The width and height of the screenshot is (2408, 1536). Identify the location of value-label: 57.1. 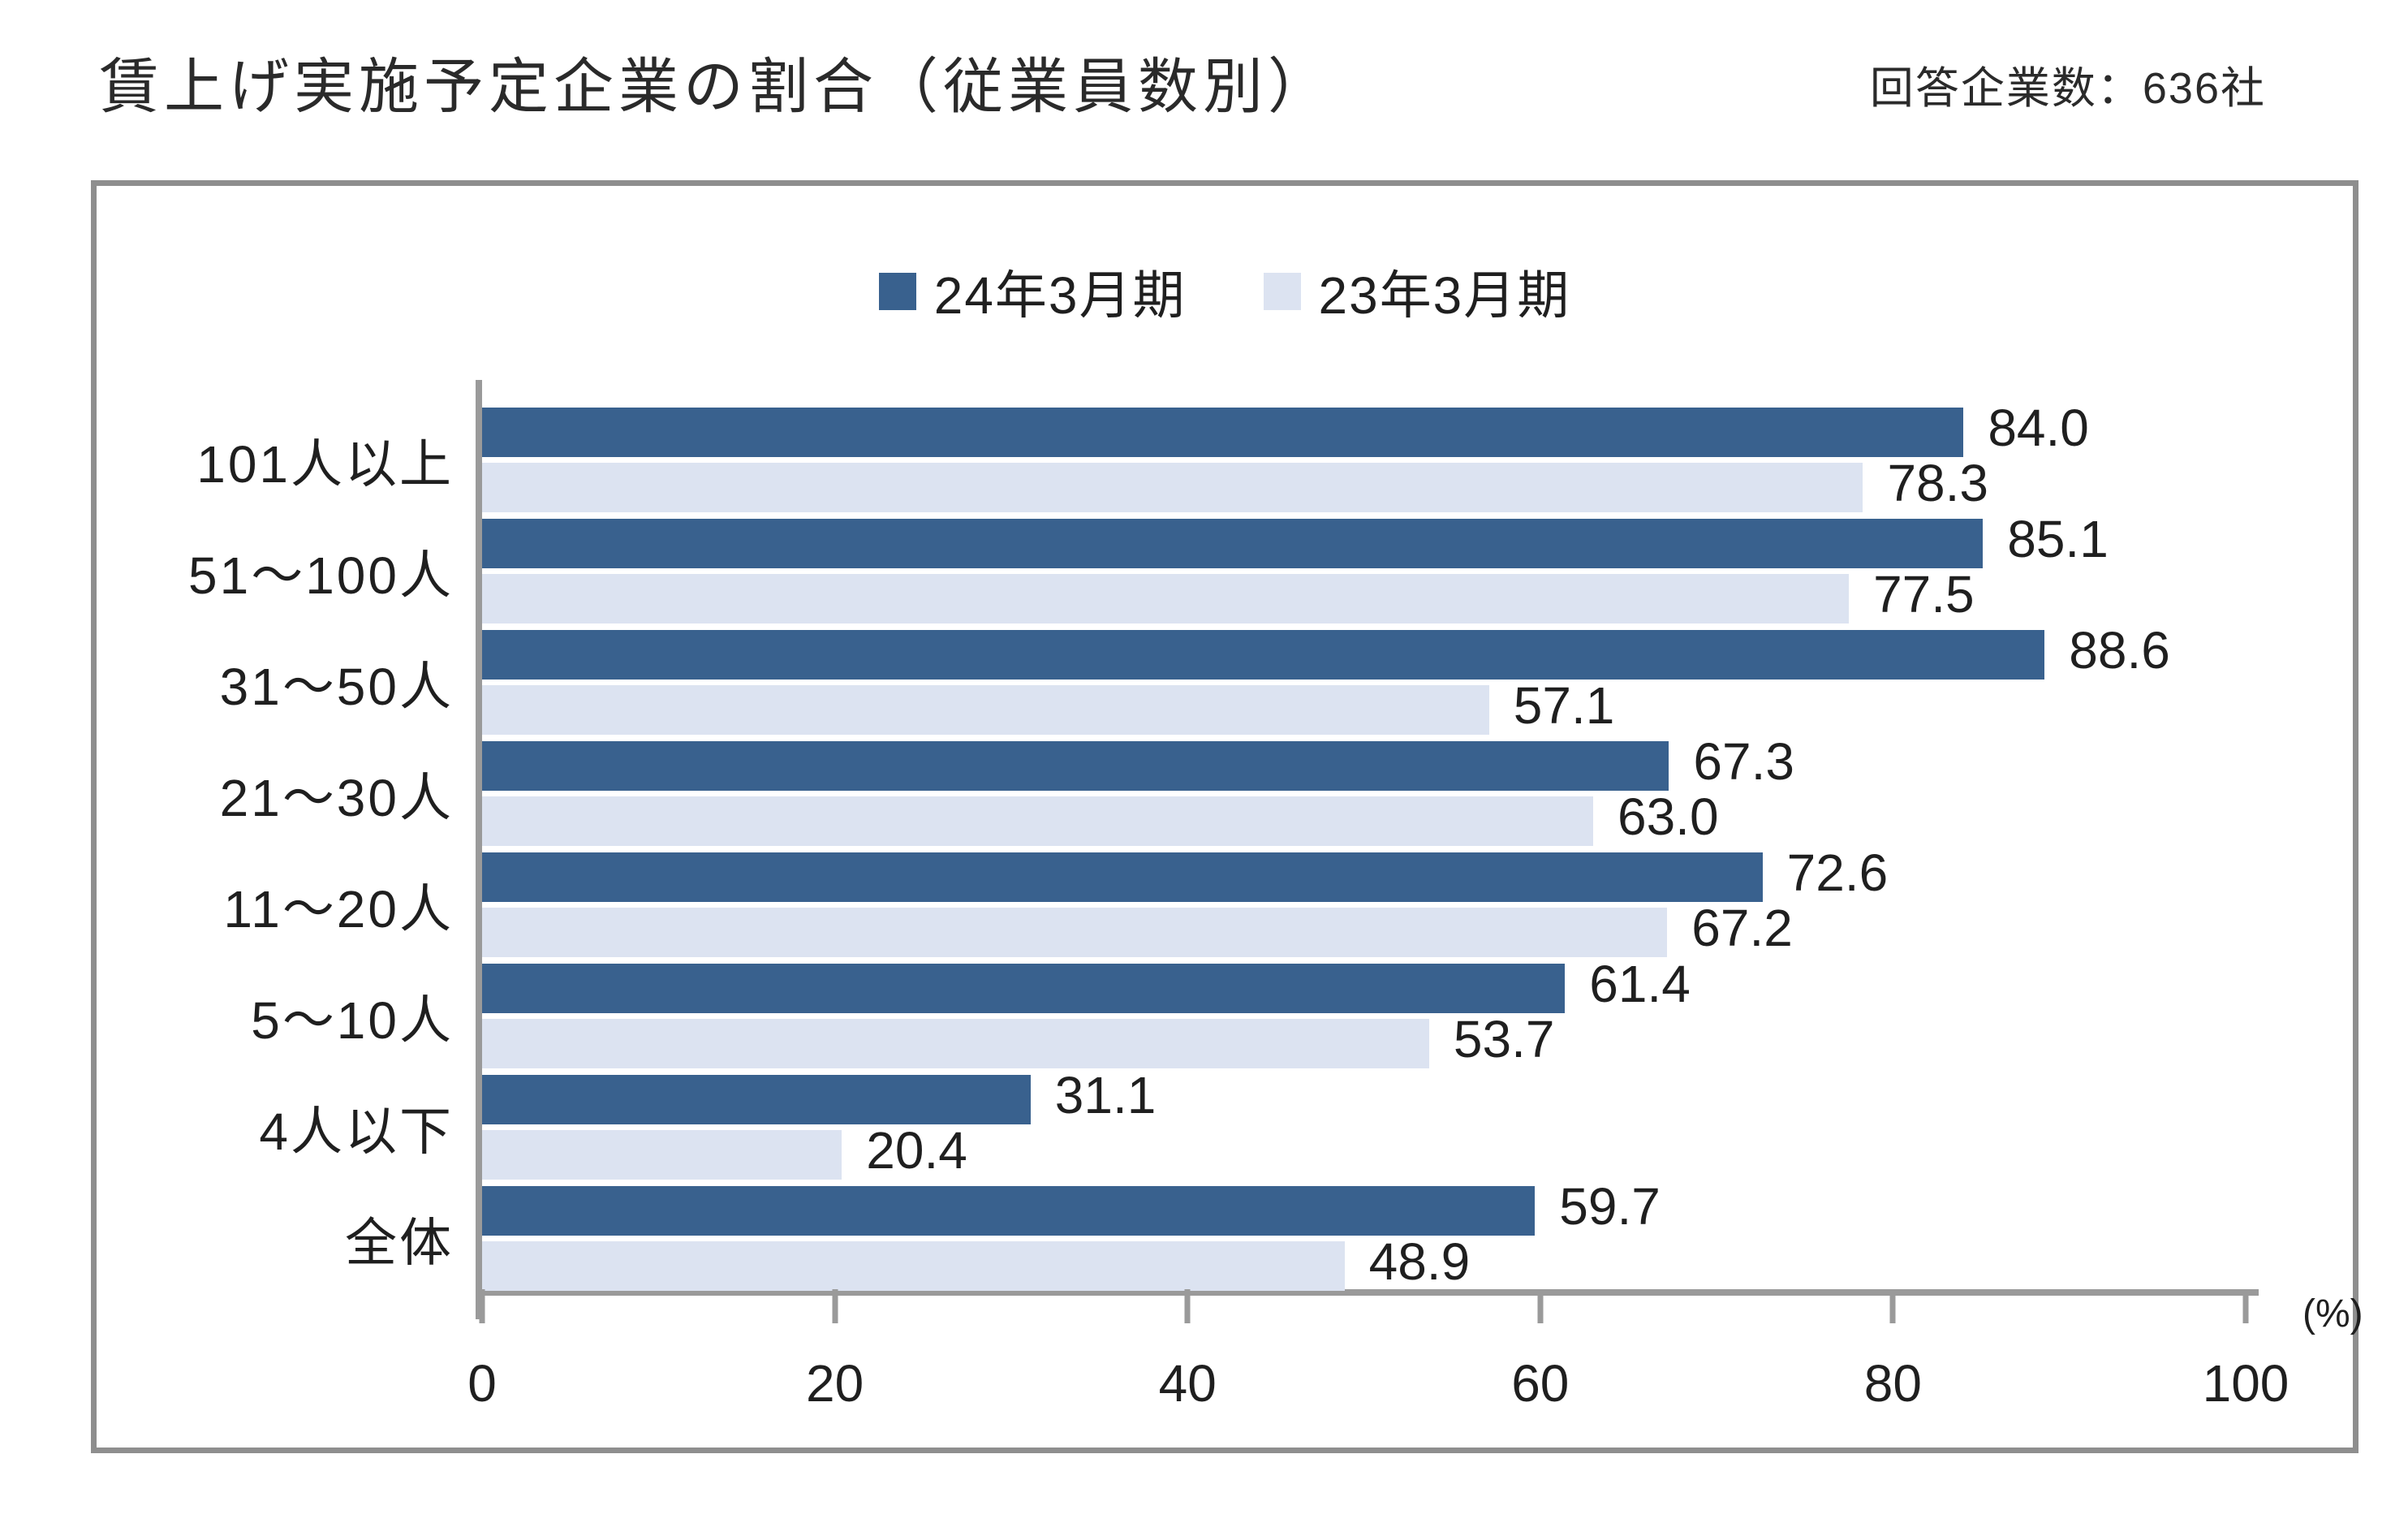
(1564, 705).